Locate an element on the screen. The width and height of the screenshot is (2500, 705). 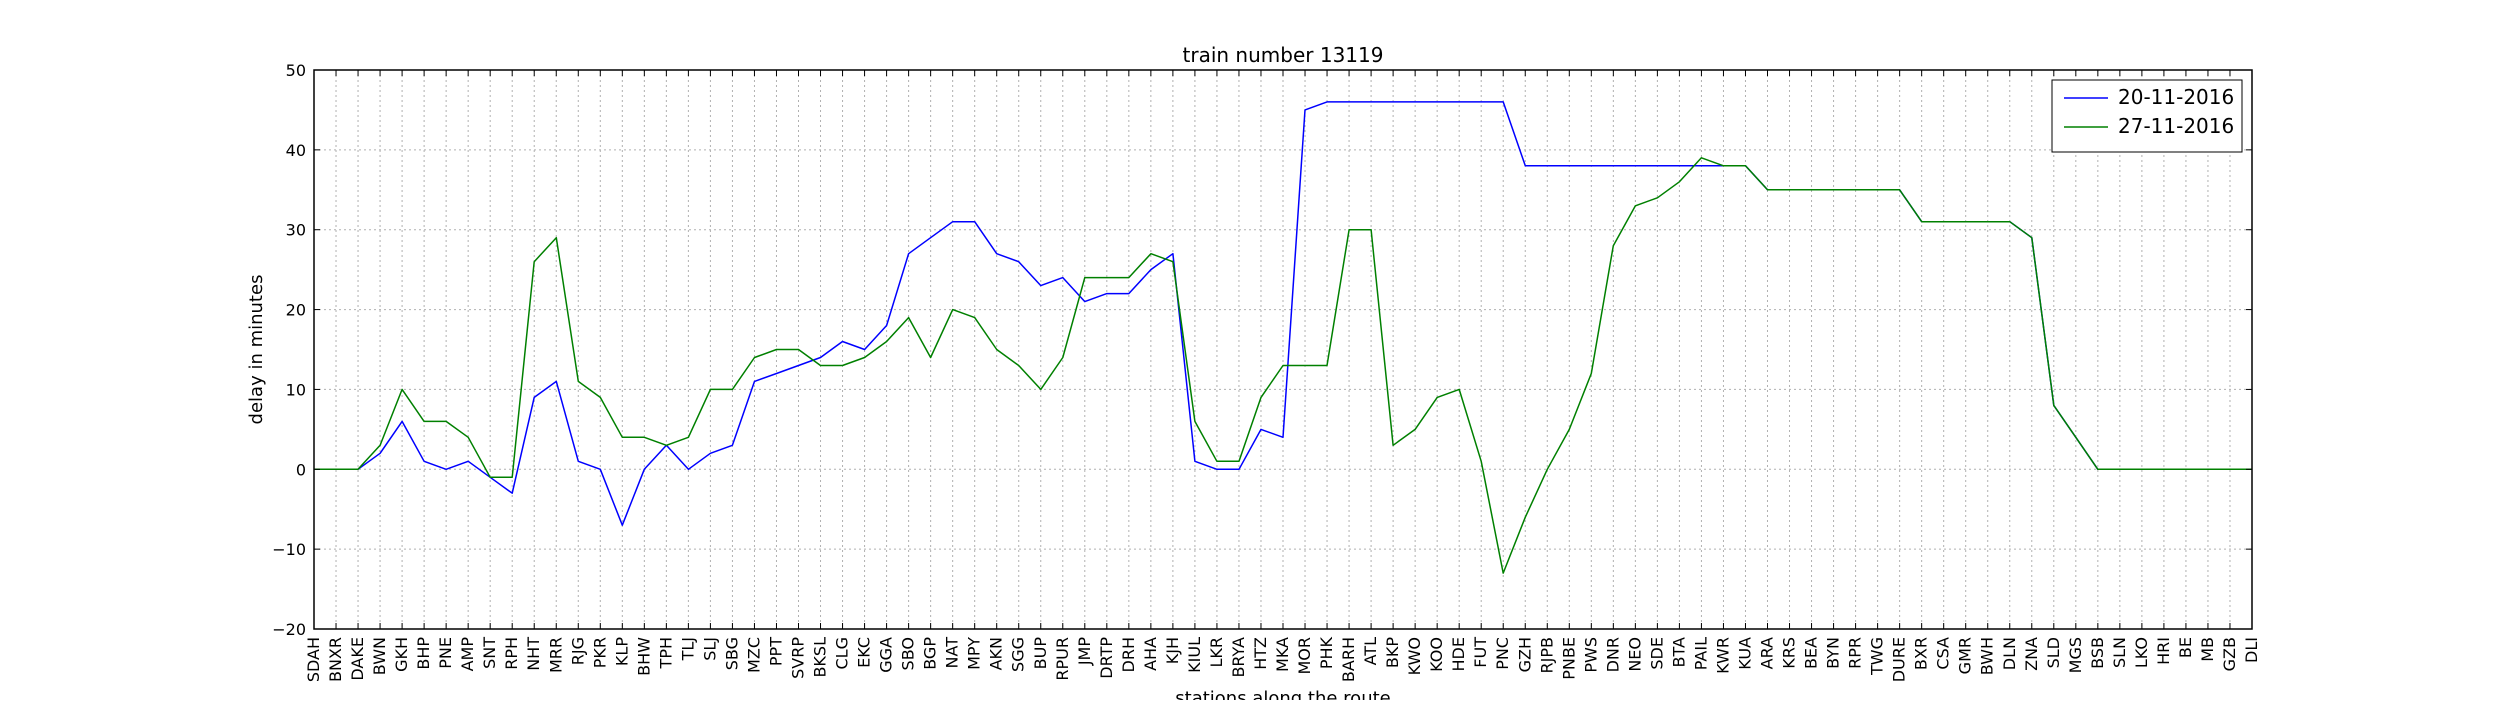
y-tick-label: −10 is located at coordinates (289, 549).